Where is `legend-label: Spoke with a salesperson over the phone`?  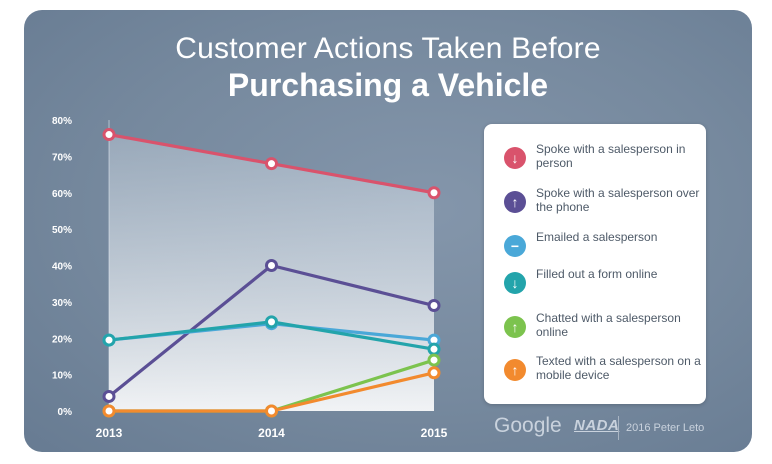
legend-label: Spoke with a salesperson over the phone is located at coordinates (618, 200).